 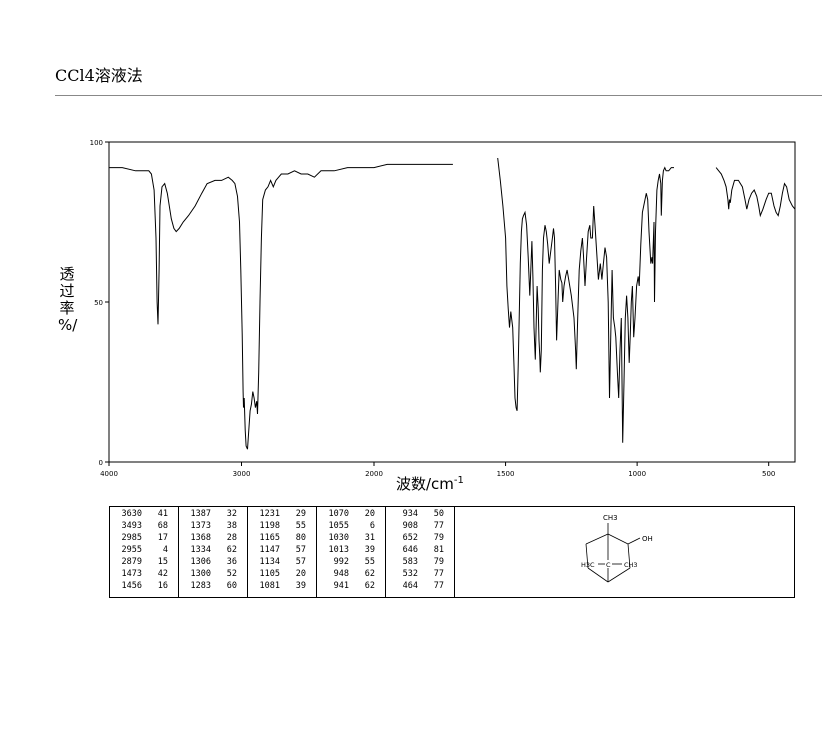 I want to click on peak-wavenumber: 3493, so click(x=131, y=526).